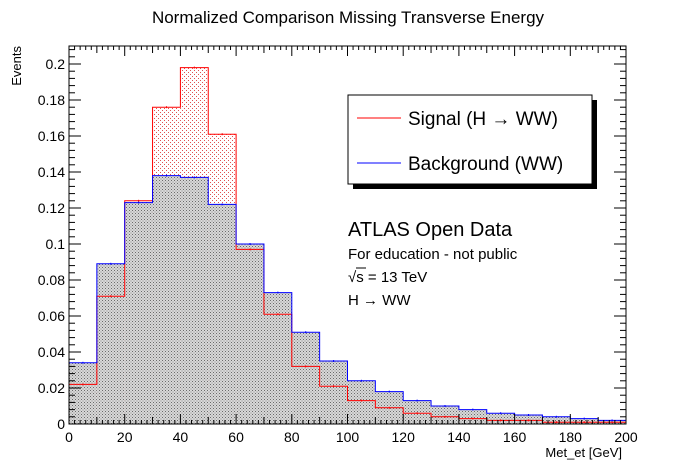 The width and height of the screenshot is (696, 472). I want to click on x-tick-label: 200, so click(626, 437).